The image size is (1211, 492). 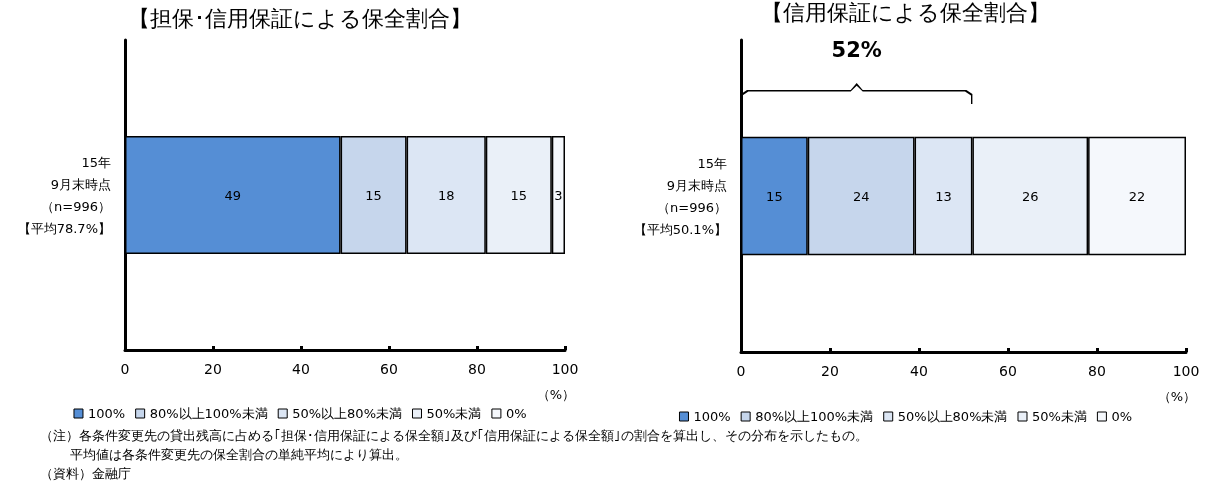 I want to click on data-label: 18, so click(x=446, y=195).